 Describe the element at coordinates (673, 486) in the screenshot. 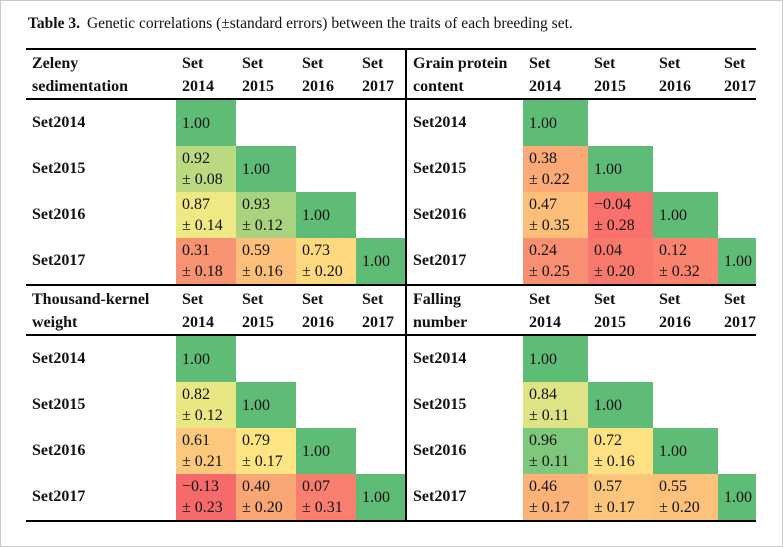

I see `correlation-value: 0.55` at that location.